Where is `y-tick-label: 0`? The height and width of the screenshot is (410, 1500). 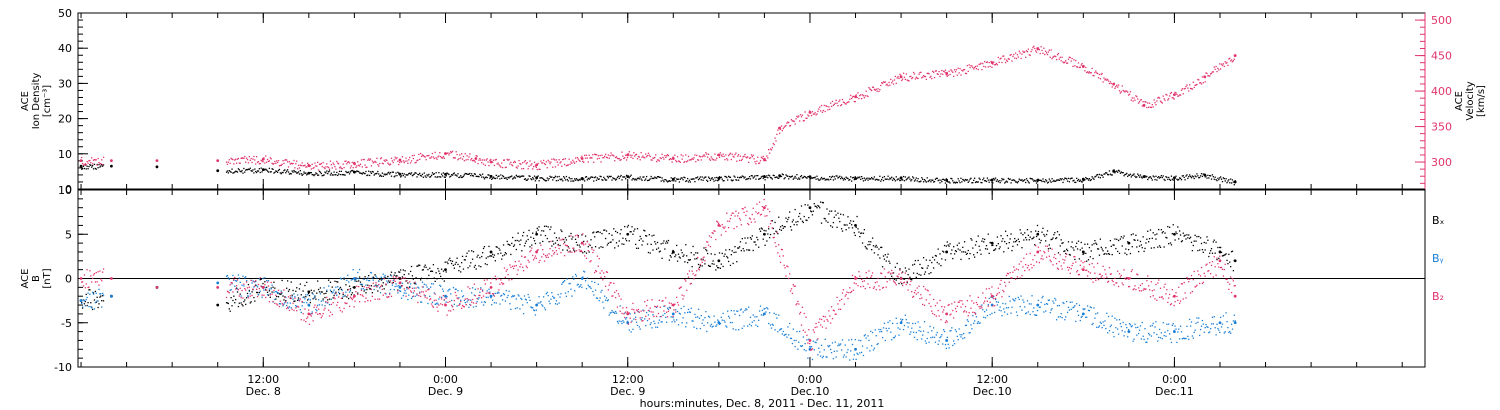 y-tick-label: 0 is located at coordinates (68, 189).